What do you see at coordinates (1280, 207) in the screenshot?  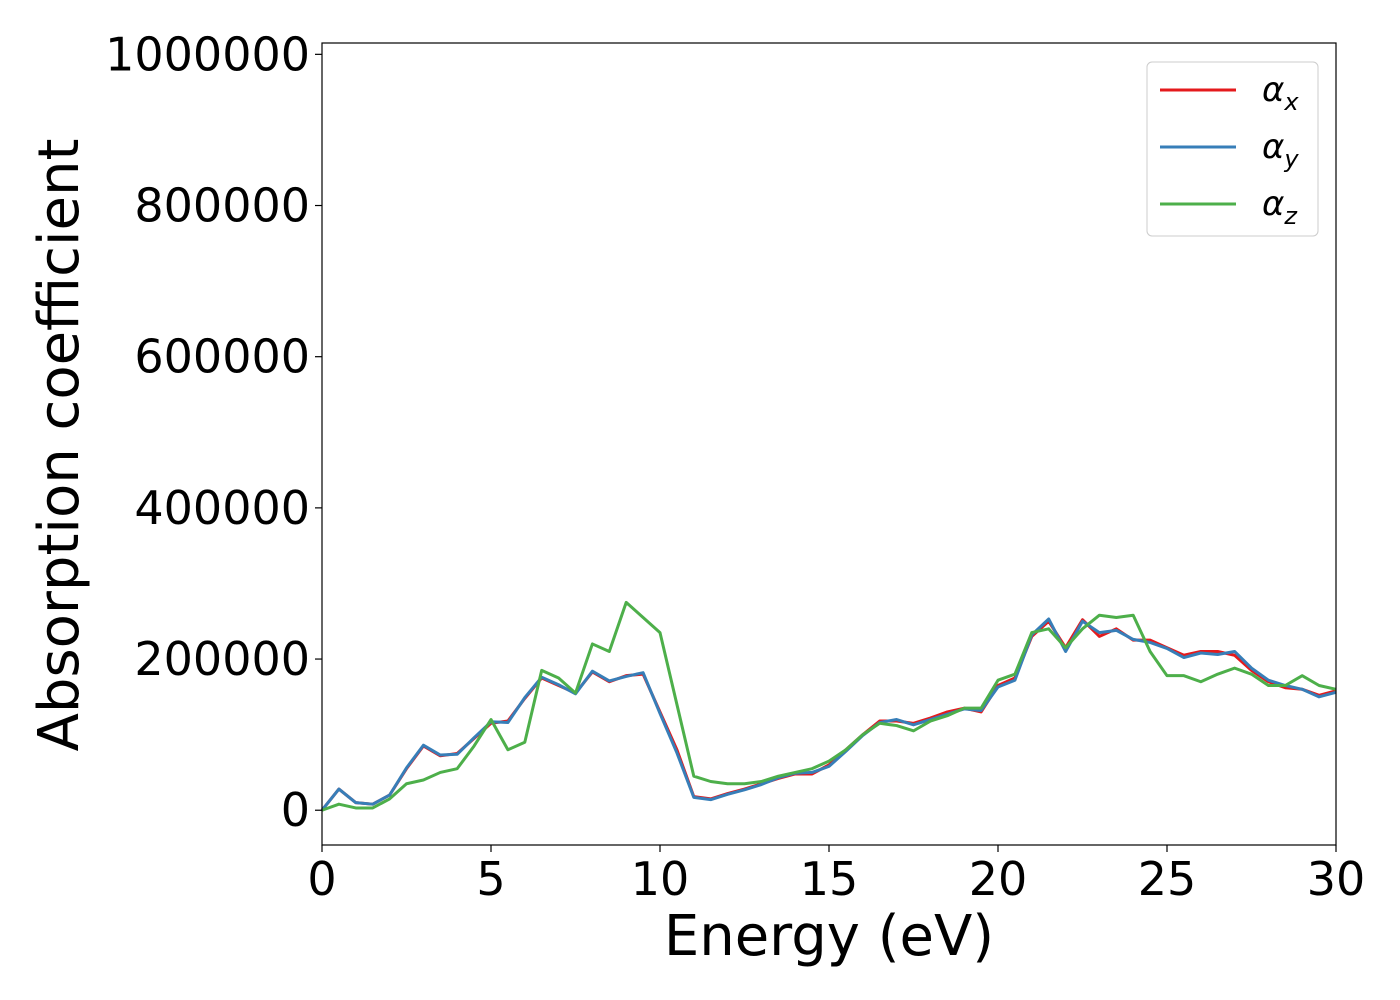 I see `legend-label: αz` at bounding box center [1280, 207].